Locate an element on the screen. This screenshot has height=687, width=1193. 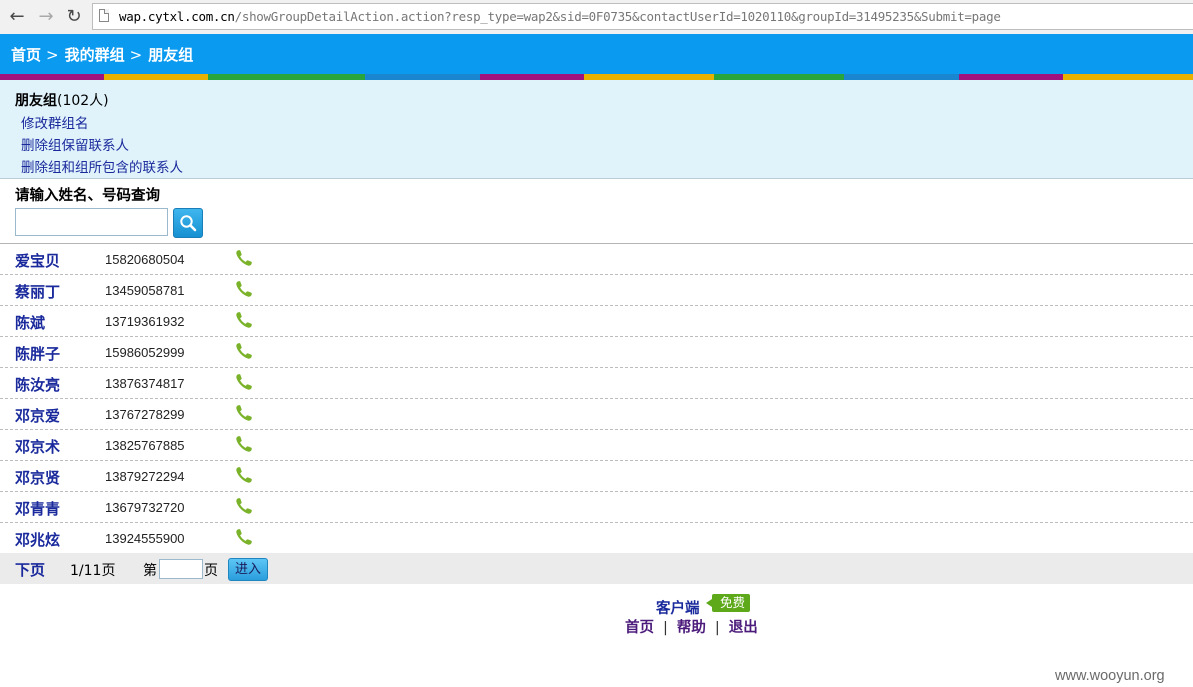
contact-name-link: 邓兆炫 is located at coordinates (38, 540).